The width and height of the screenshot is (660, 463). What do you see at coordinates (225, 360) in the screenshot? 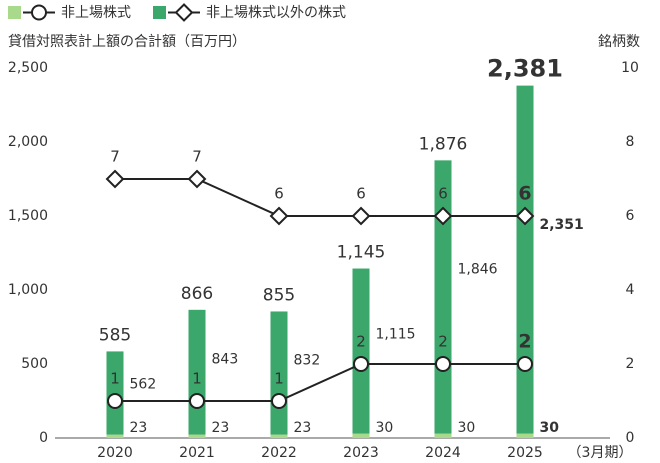
I see `bar-value-label: 843` at bounding box center [225, 360].